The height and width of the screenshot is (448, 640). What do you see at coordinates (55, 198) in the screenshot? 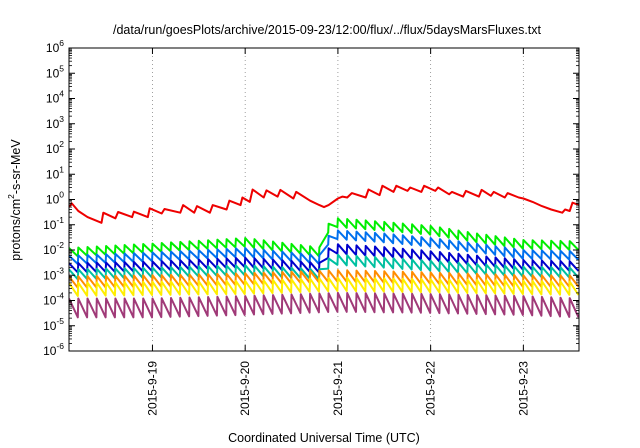
I see `y-tick-label: 10⁰` at bounding box center [55, 198].